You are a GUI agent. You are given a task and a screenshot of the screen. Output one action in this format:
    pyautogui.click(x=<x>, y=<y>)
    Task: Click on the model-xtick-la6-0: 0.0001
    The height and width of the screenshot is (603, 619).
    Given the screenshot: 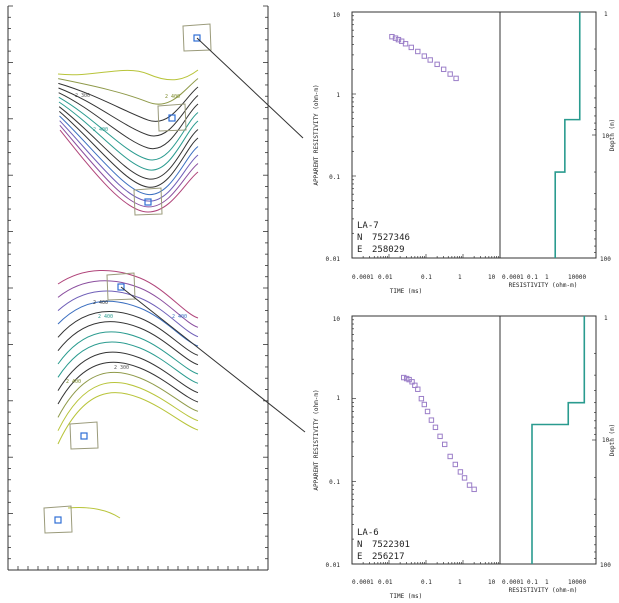 What is the action you would take?
    pyautogui.click(x=513, y=582)
    